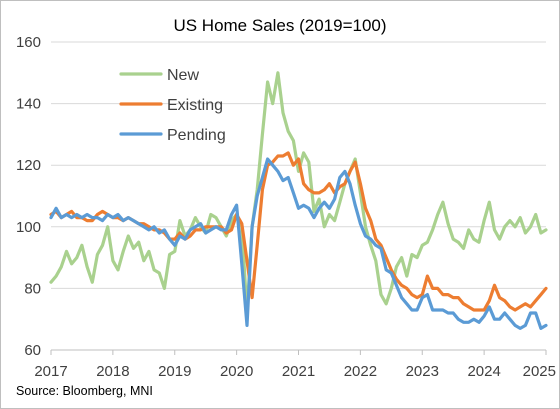  What do you see at coordinates (28, 42) in the screenshot?
I see `y-tick-label: 160` at bounding box center [28, 42].